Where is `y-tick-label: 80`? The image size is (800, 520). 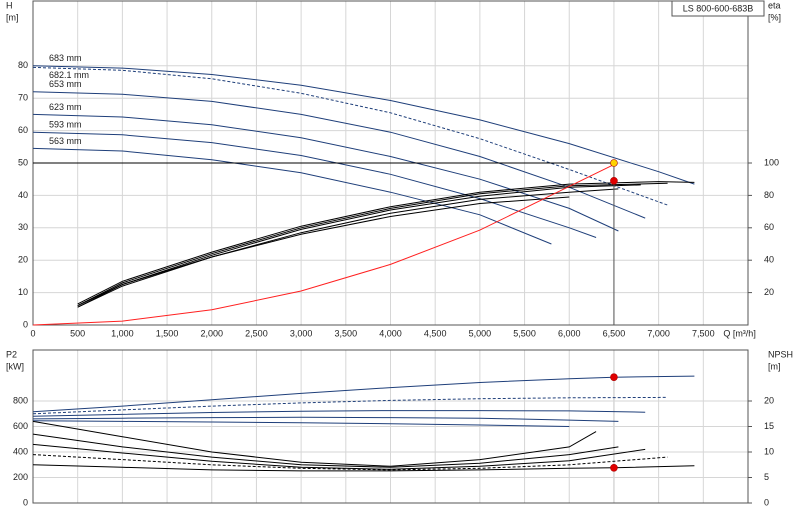
y-tick-label: 80 is located at coordinates (23, 65).